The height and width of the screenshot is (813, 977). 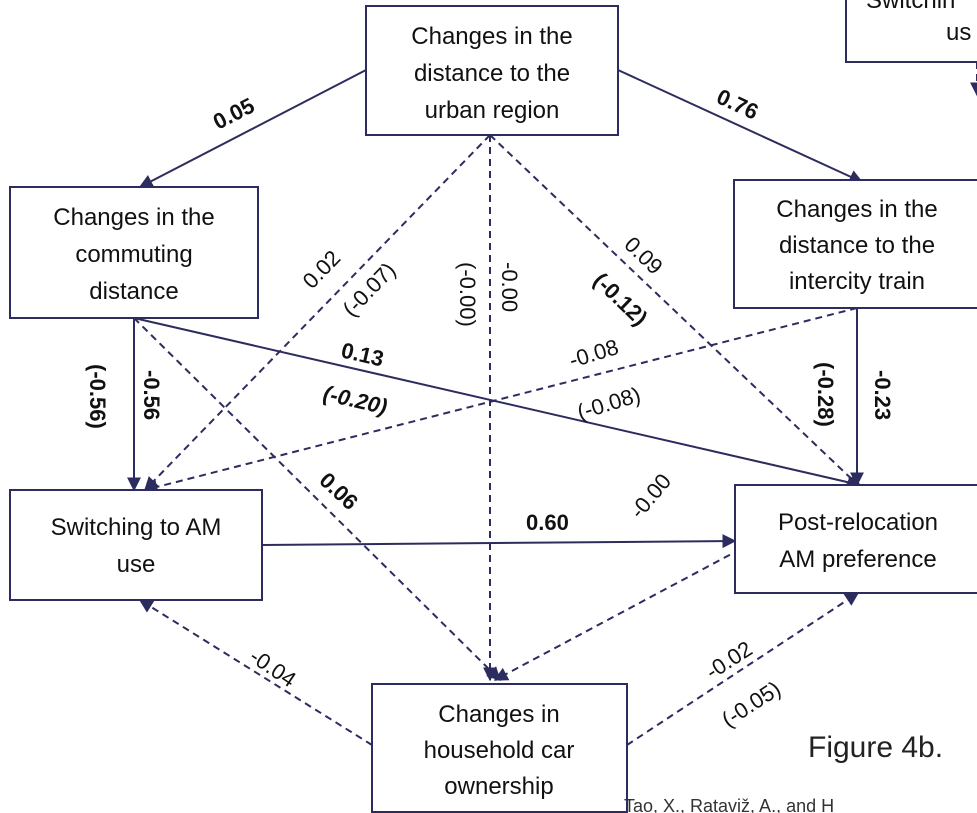 What do you see at coordinates (825, 394) in the screenshot?
I see `label-intercity-pref-b: (-0.28)` at bounding box center [825, 394].